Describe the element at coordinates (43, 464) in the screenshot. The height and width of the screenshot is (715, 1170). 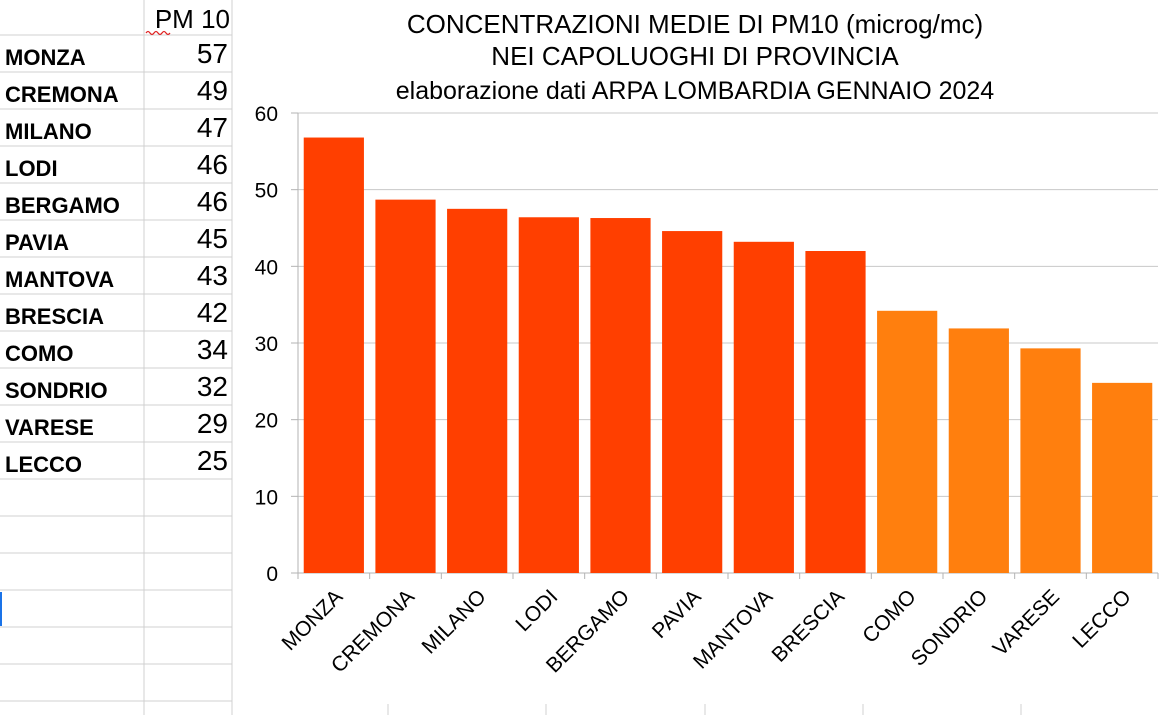
I see `table-city-cell: LECCO` at that location.